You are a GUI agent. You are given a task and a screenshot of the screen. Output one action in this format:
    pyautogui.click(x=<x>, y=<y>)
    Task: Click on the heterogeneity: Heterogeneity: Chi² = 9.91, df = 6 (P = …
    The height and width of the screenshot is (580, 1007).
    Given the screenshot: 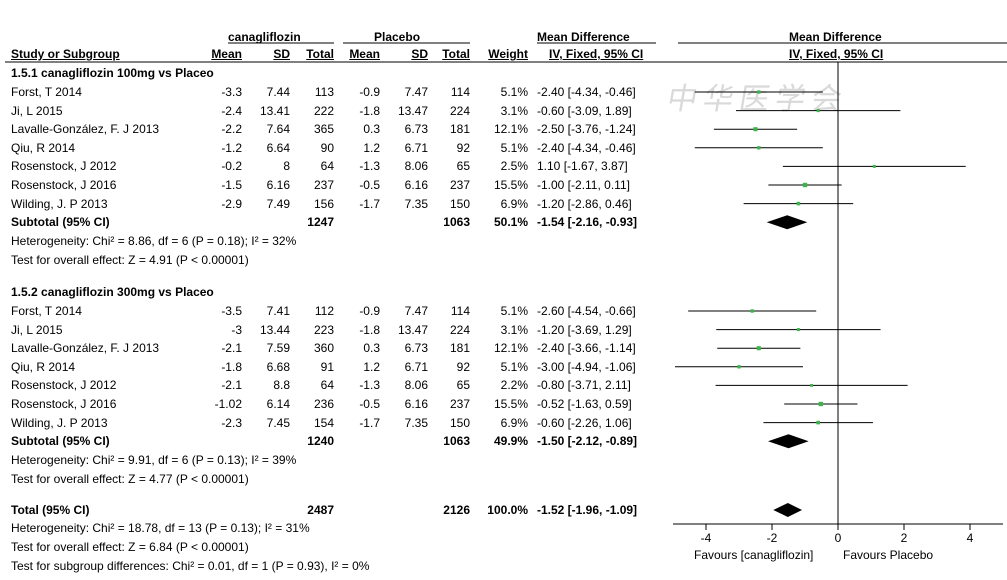 What is the action you would take?
    pyautogui.click(x=154, y=460)
    